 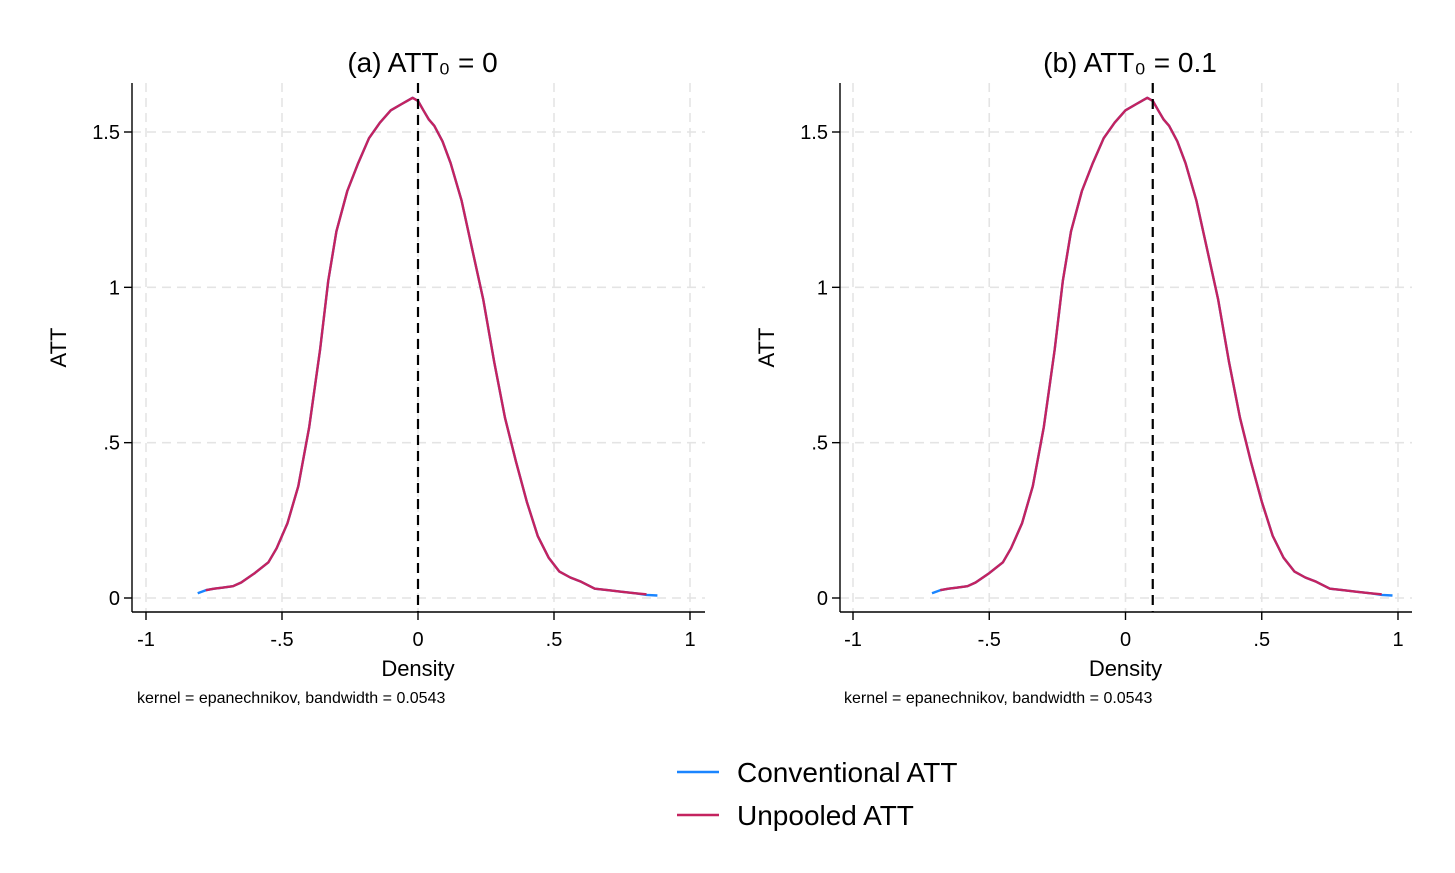 What do you see at coordinates (1397, 640) in the screenshot?
I see `x-tick-label-b-4: 1` at bounding box center [1397, 640].